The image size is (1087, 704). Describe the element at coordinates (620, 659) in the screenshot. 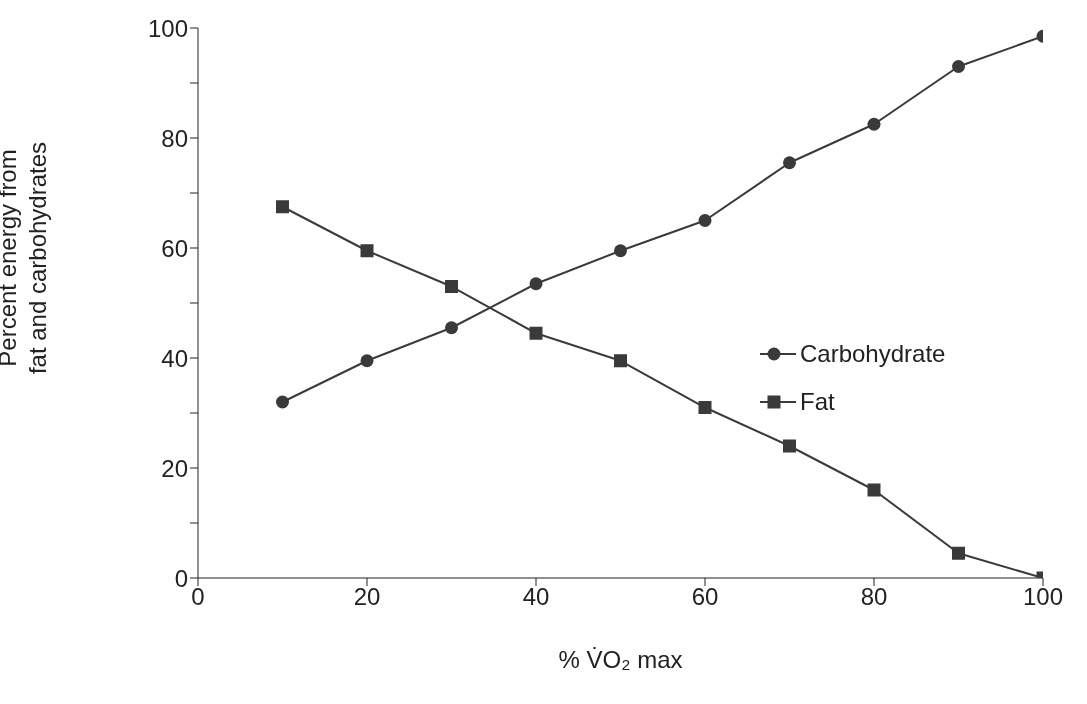

I see `x-axis-title: % V̇O₂ max` at that location.